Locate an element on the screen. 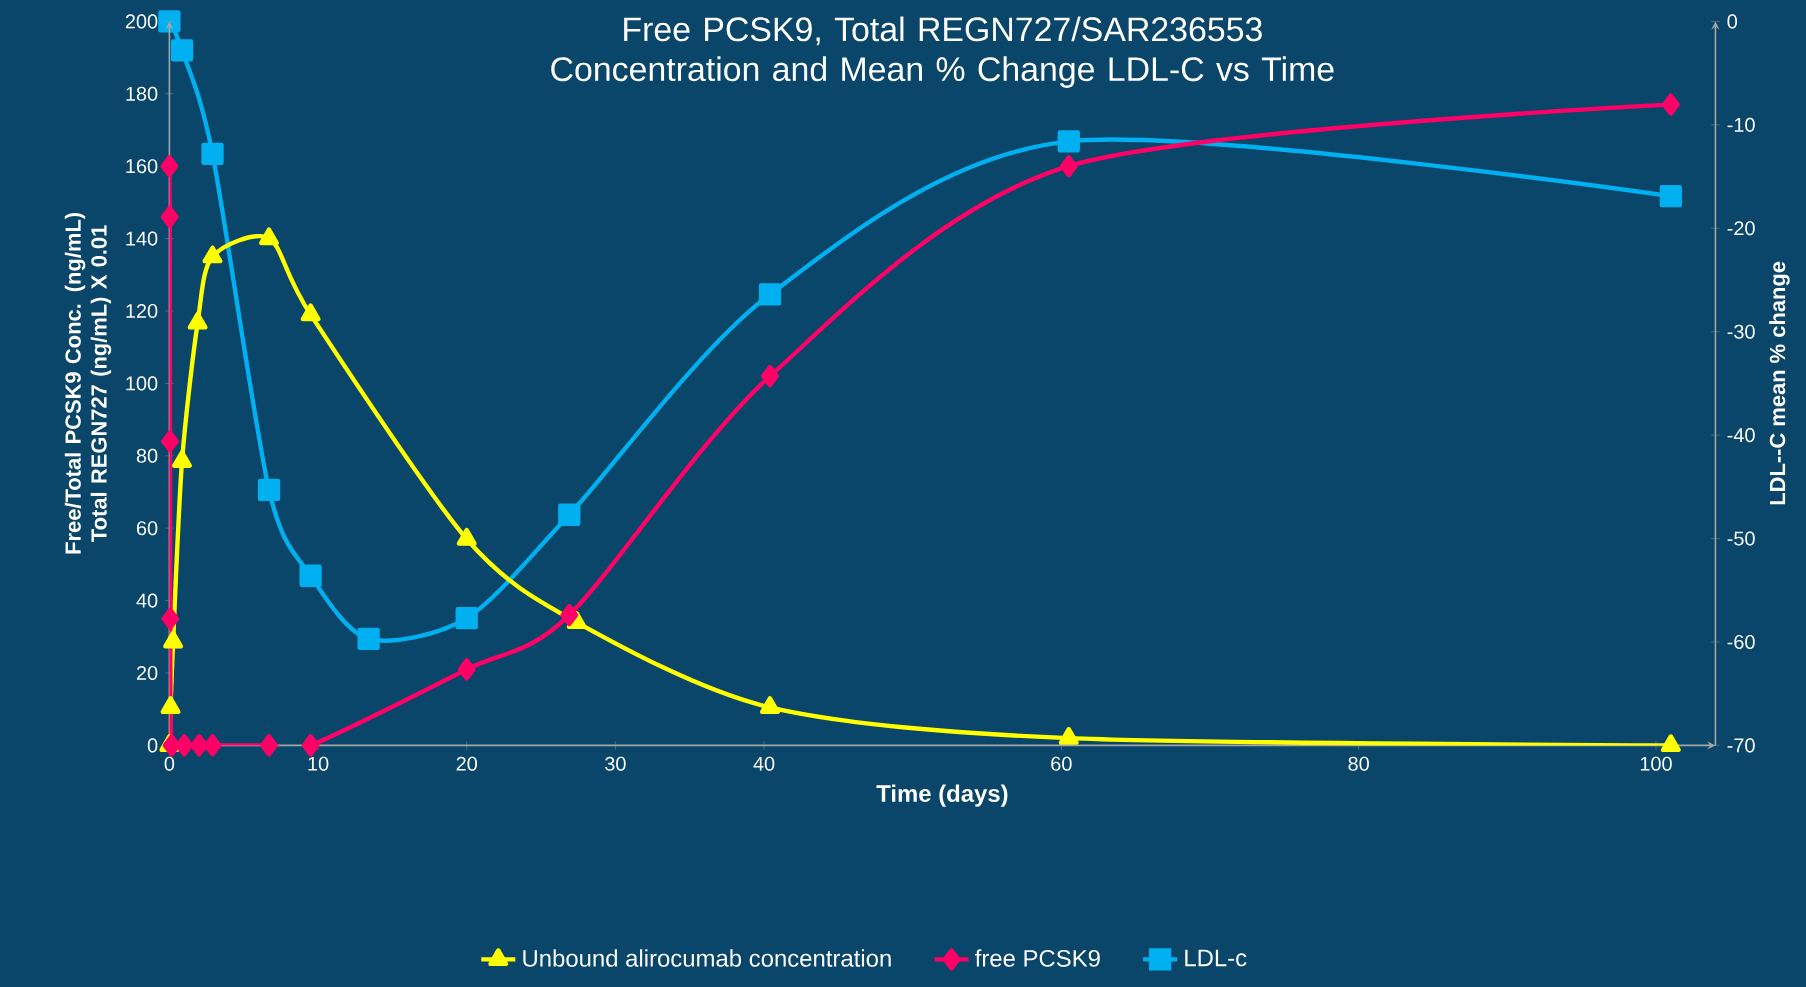 This screenshot has width=1806, height=987. x-tick-label: 100 is located at coordinates (1656, 763).